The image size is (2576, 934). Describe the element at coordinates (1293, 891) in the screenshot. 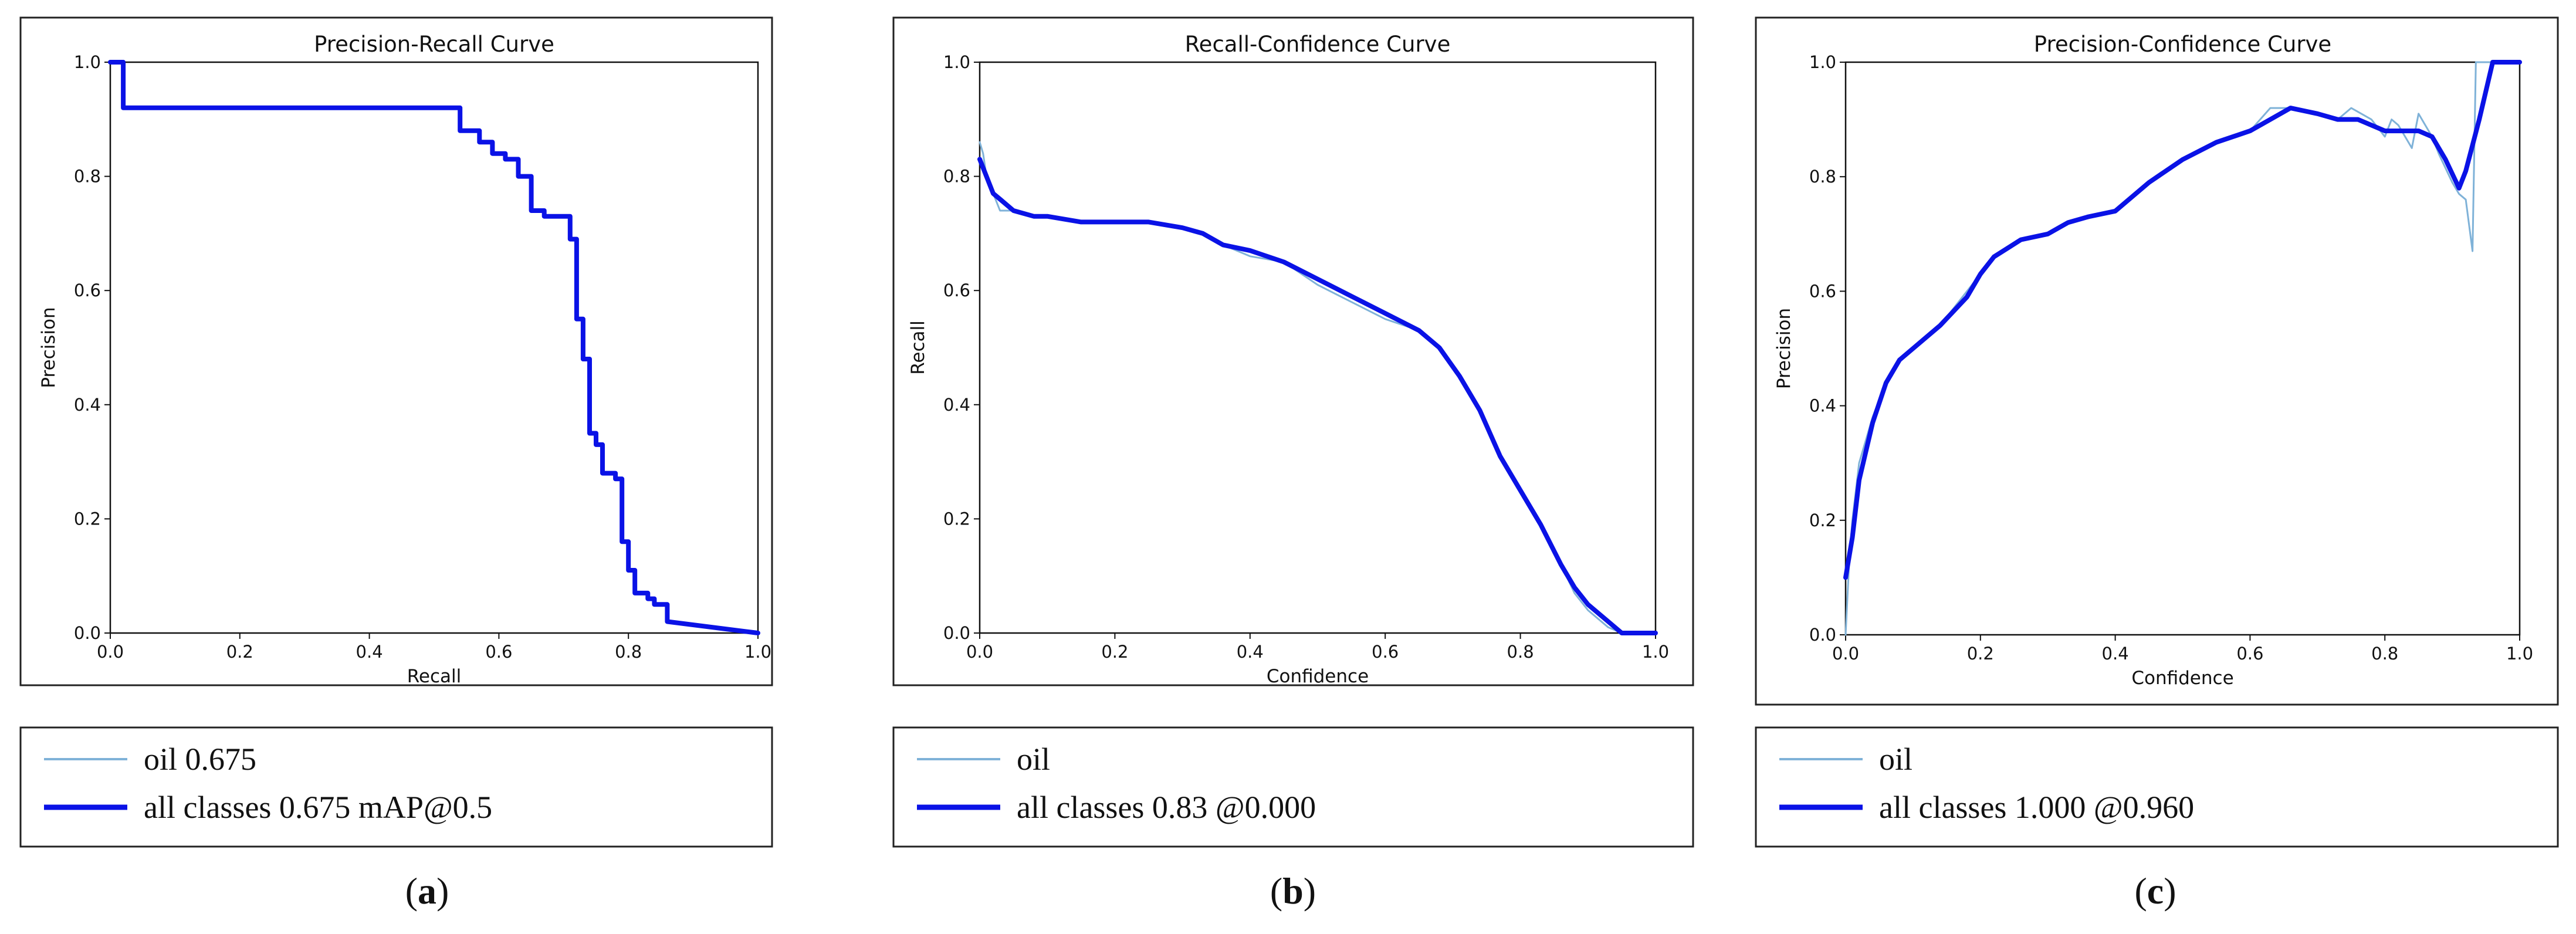

I see `panel-caption: (b)` at that location.